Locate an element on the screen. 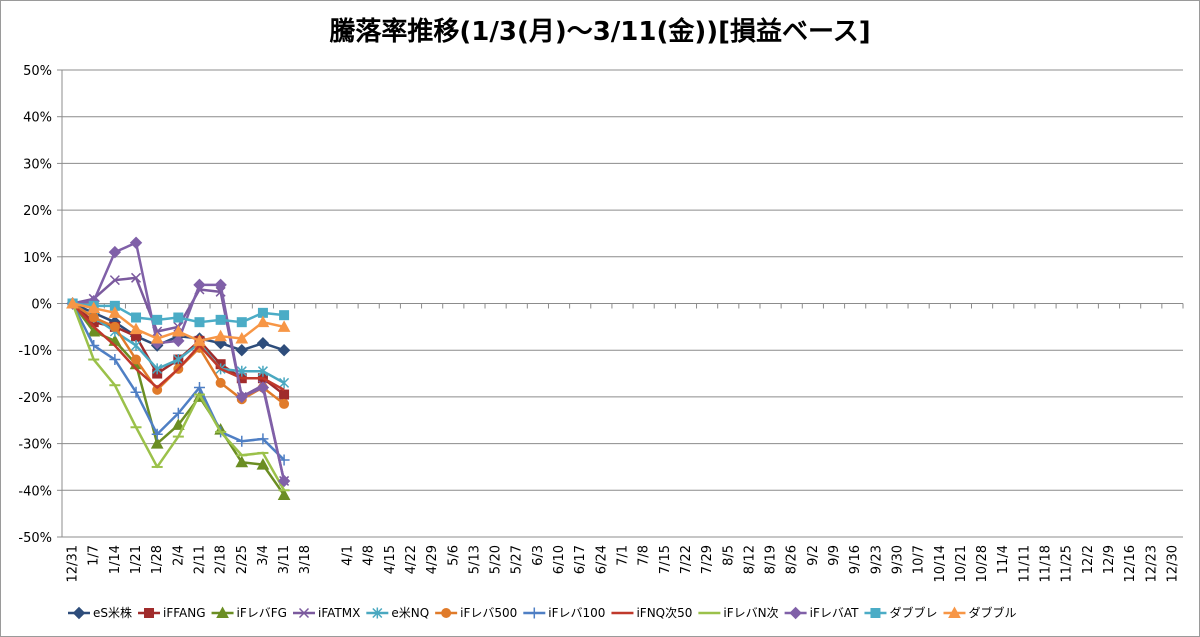 Image resolution: width=1200 pixels, height=637 pixels. x-tick-label: 8/19 is located at coordinates (771, 559).